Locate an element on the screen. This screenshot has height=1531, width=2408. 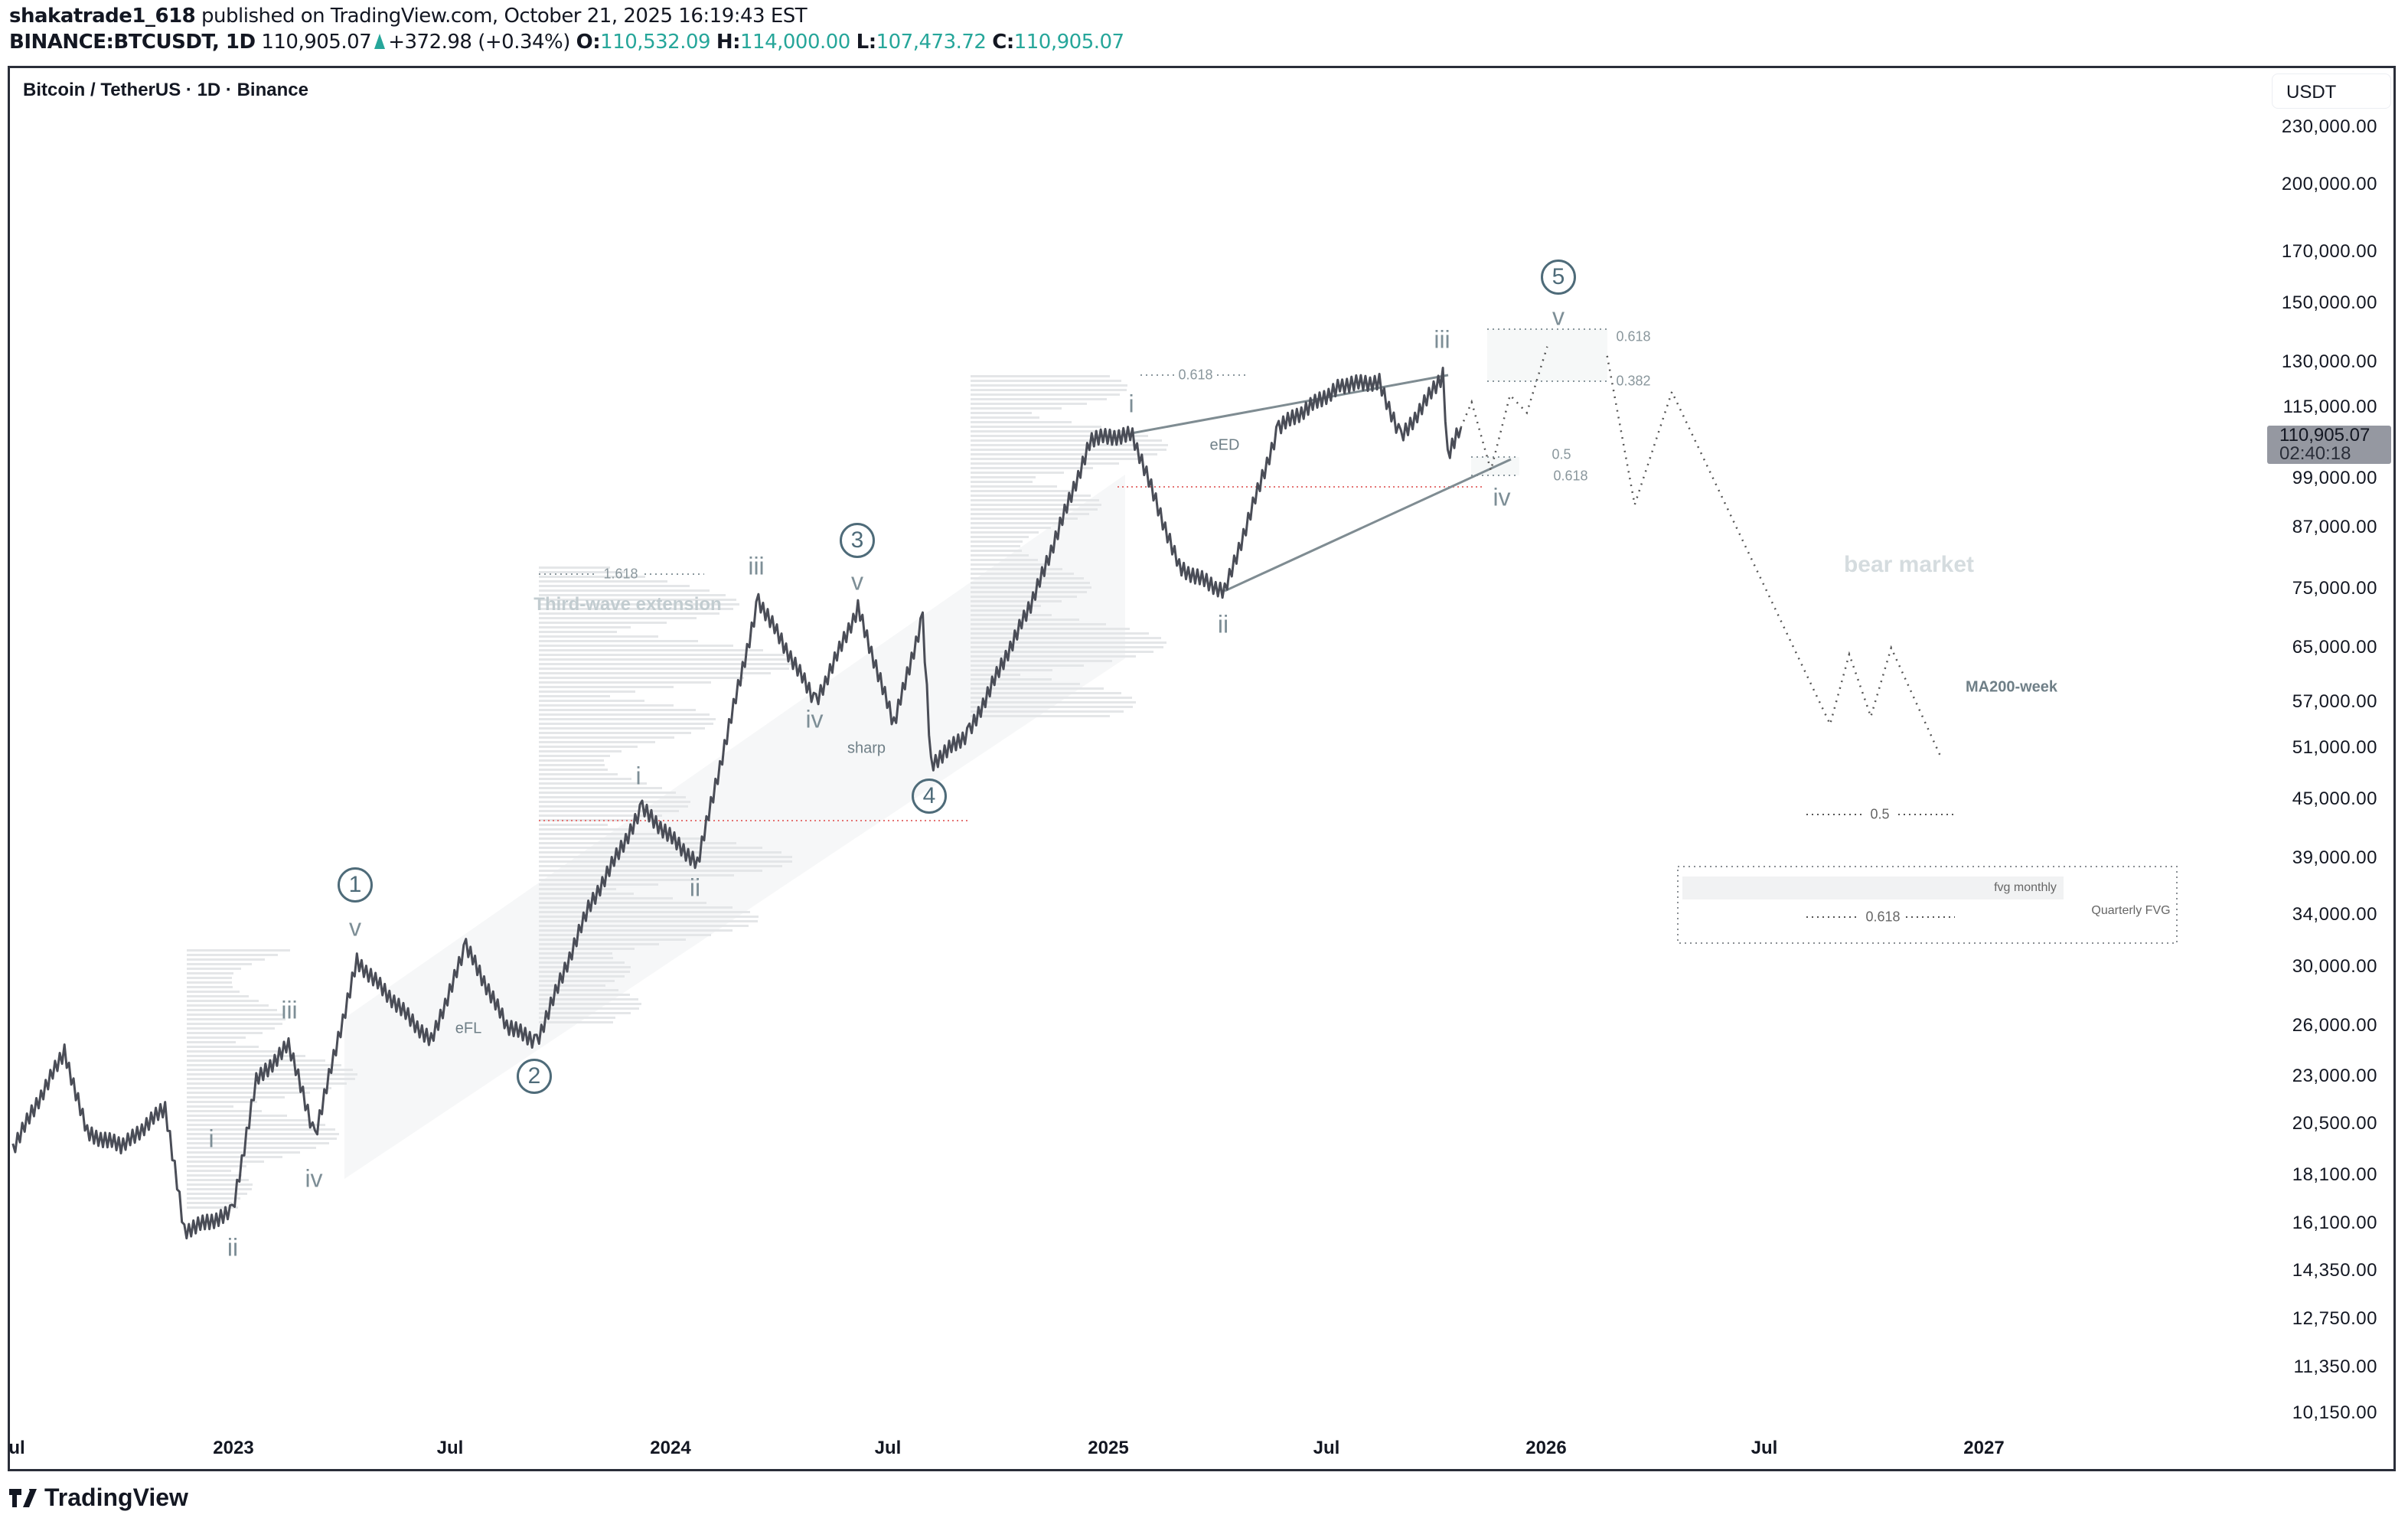
price-tick: 16,100.00 is located at coordinates (2334, 1222).